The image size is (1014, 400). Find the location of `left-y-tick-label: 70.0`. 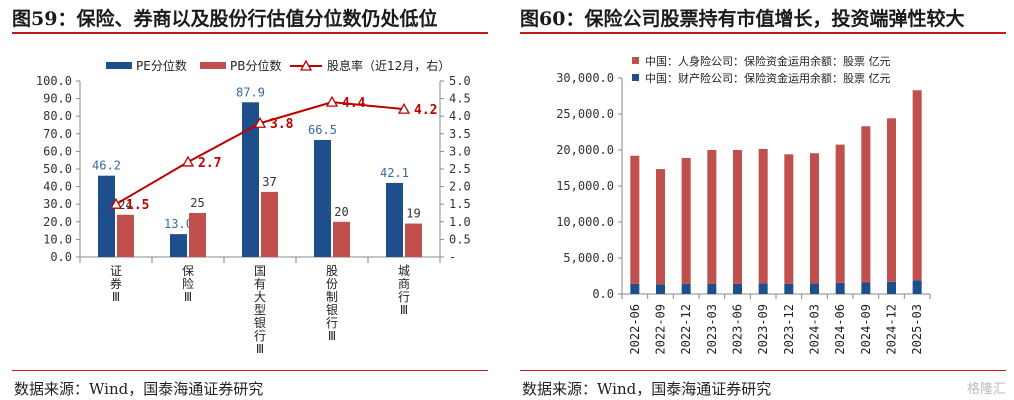

left-y-tick-label: 70.0 is located at coordinates (57, 134).